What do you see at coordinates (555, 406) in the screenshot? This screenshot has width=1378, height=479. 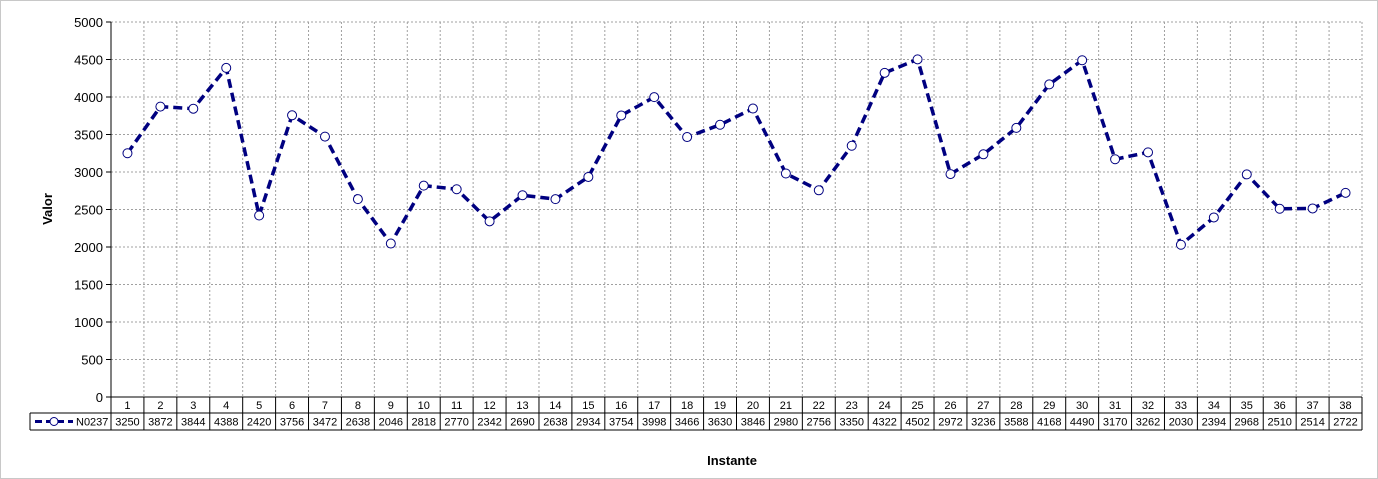 I see `x-tick-label: 14` at bounding box center [555, 406].